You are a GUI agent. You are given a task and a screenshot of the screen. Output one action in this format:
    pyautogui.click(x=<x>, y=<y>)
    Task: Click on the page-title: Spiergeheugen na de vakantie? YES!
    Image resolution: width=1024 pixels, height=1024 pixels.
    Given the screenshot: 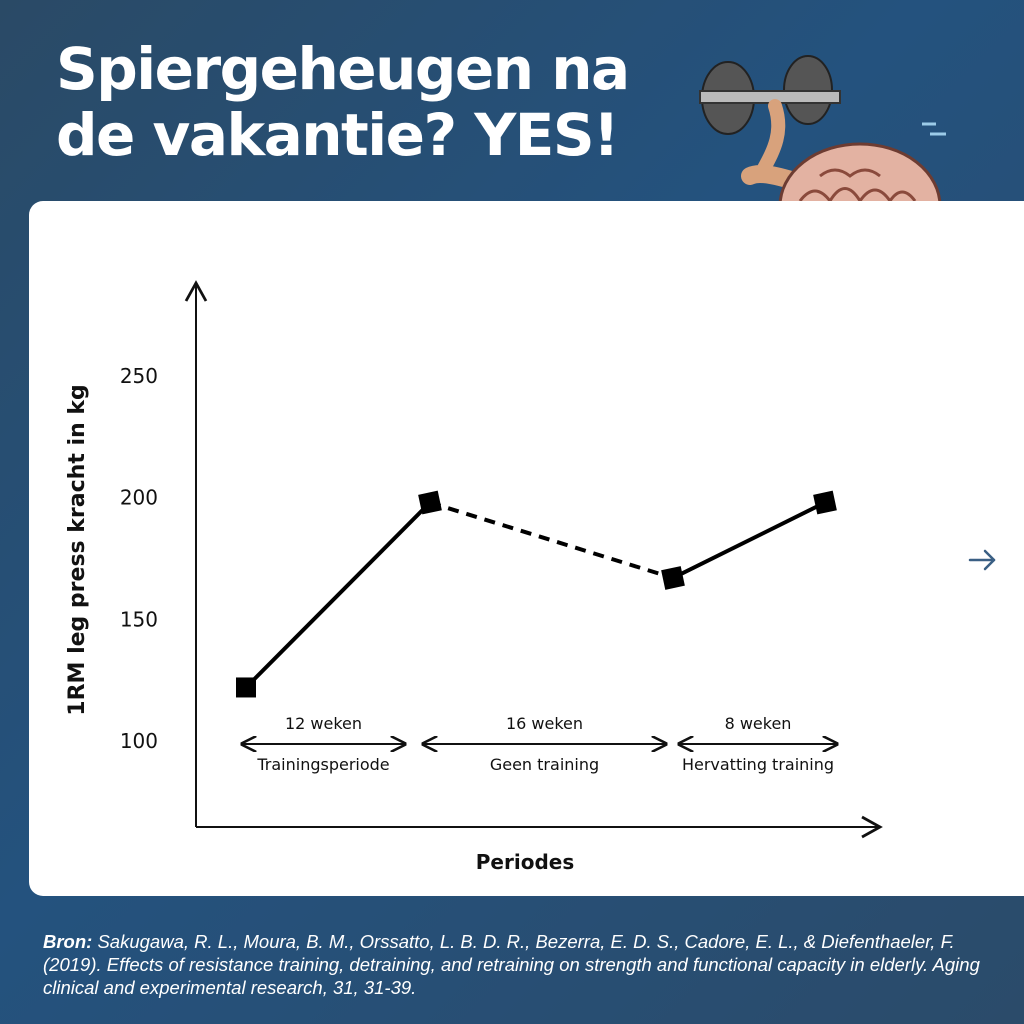 What is the action you would take?
    pyautogui.click(x=376, y=102)
    